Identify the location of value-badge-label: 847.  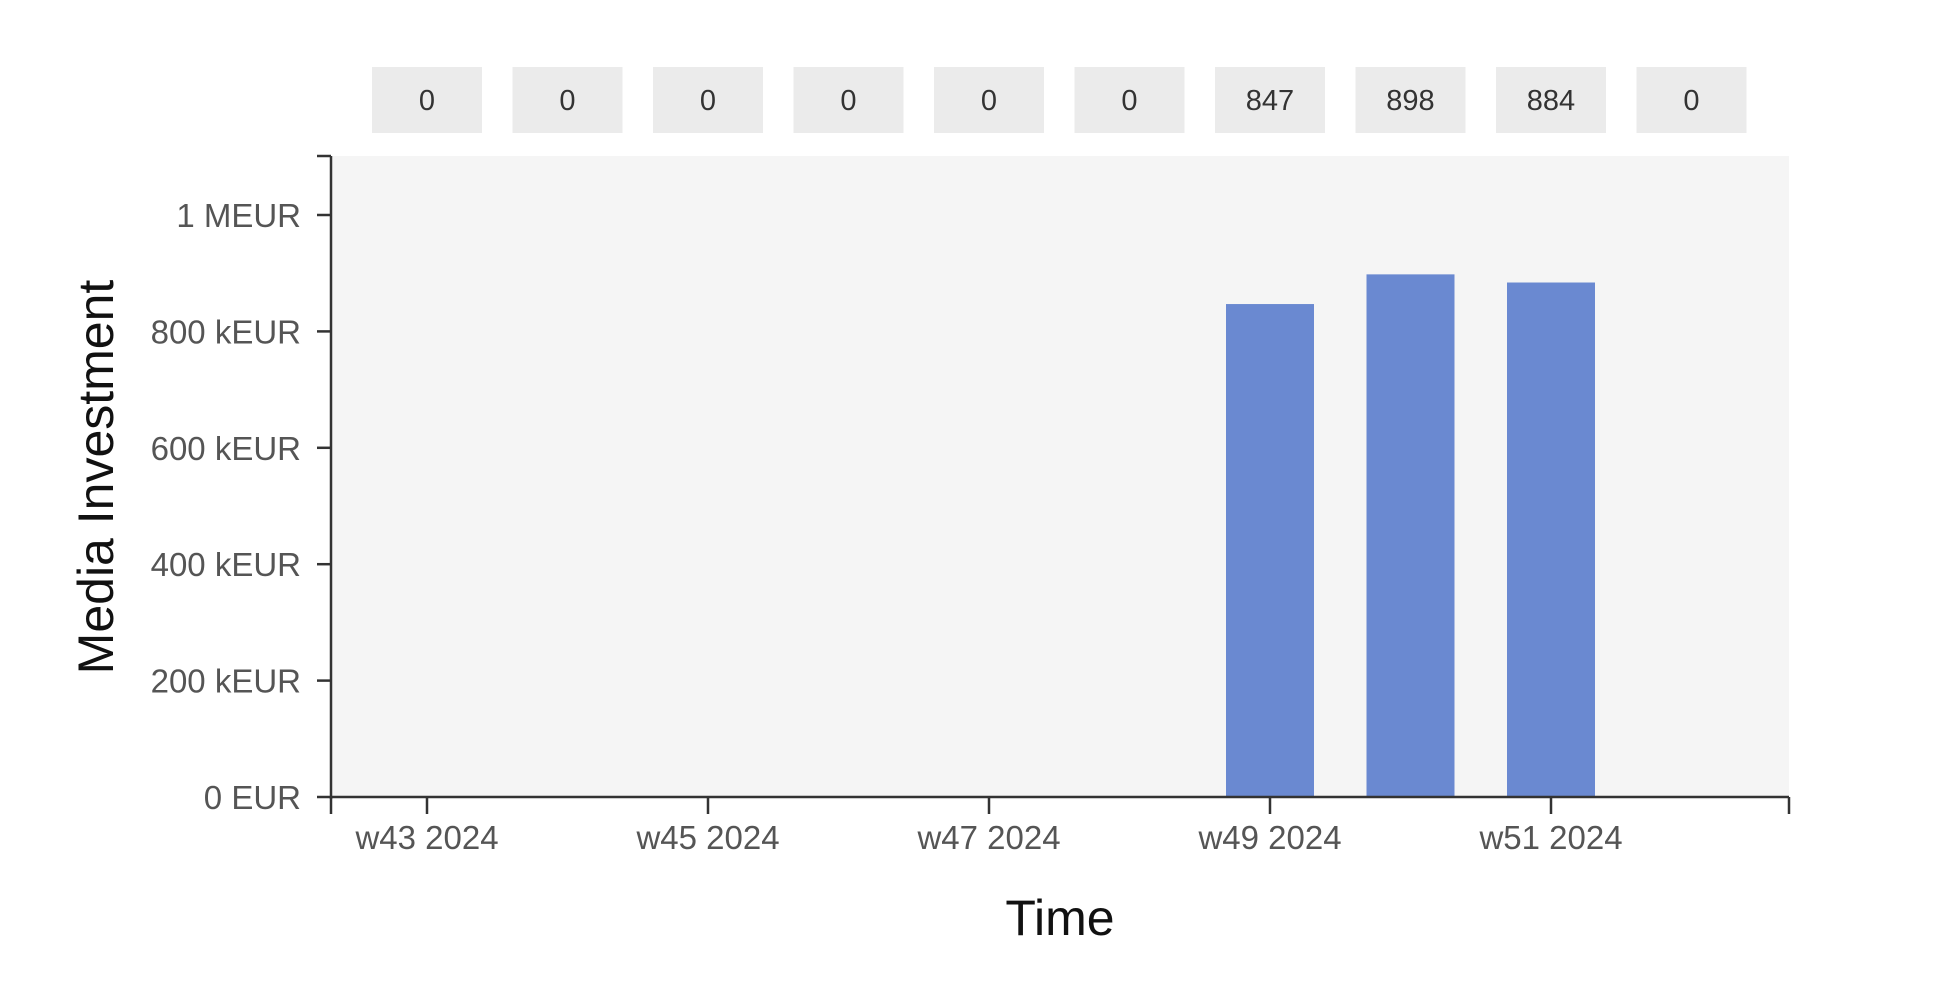
(1270, 101).